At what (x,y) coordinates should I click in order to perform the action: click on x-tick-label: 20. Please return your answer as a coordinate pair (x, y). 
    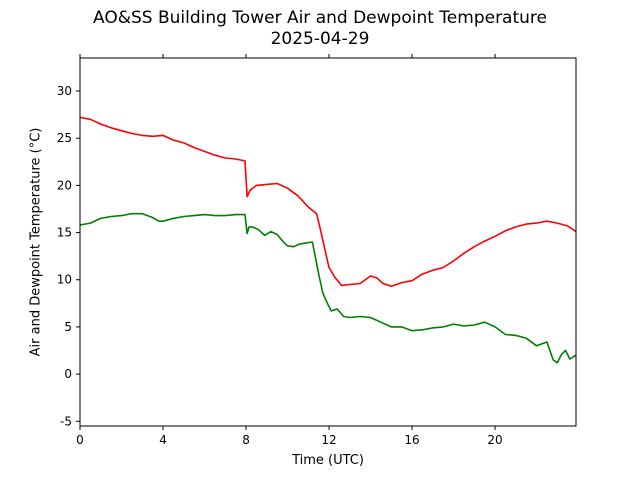
    Looking at the image, I should click on (494, 440).